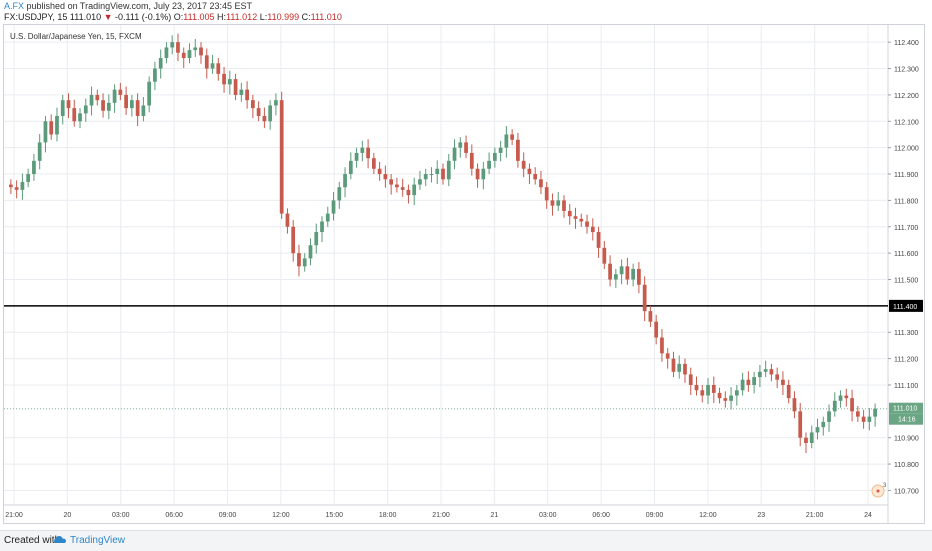  I want to click on time-tick-label: 23, so click(761, 515).